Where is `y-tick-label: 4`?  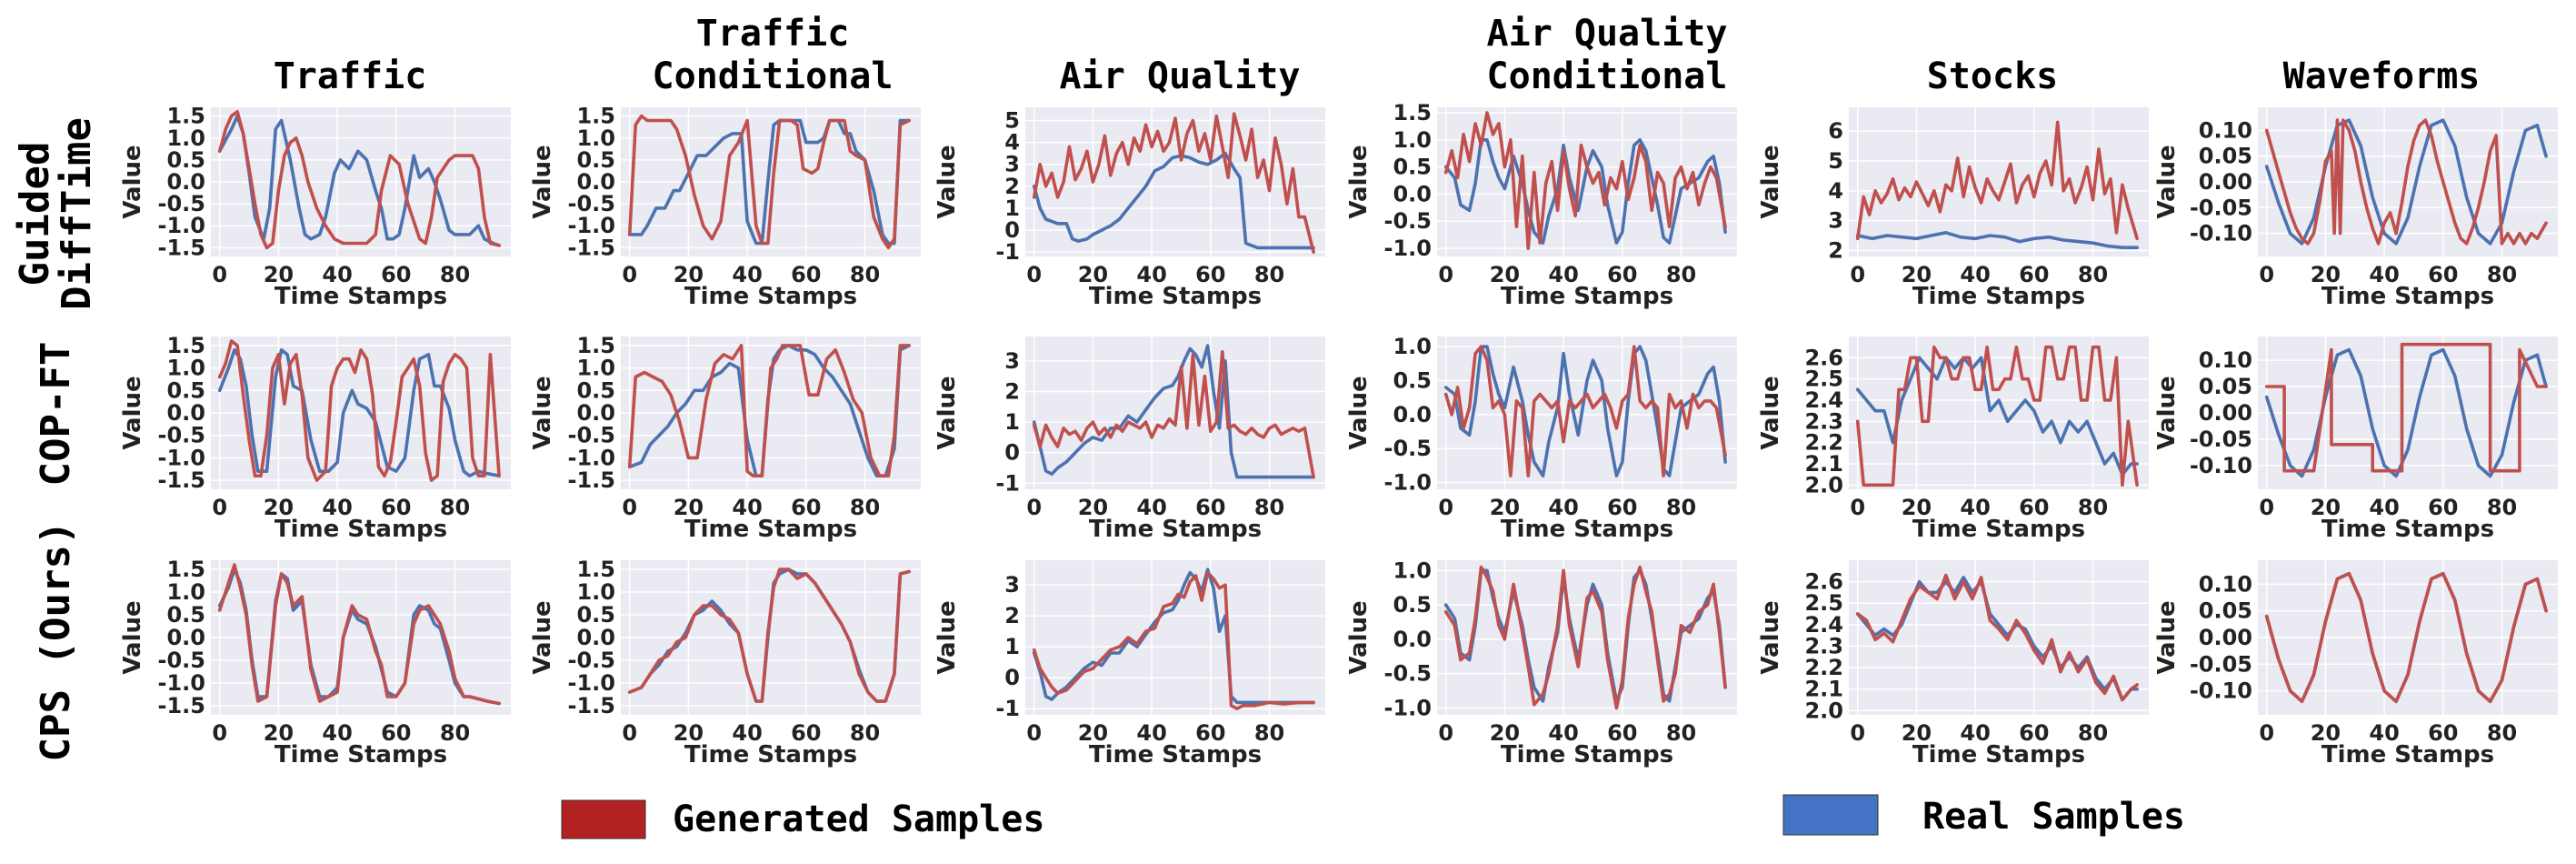 y-tick-label: 4 is located at coordinates (1835, 191).